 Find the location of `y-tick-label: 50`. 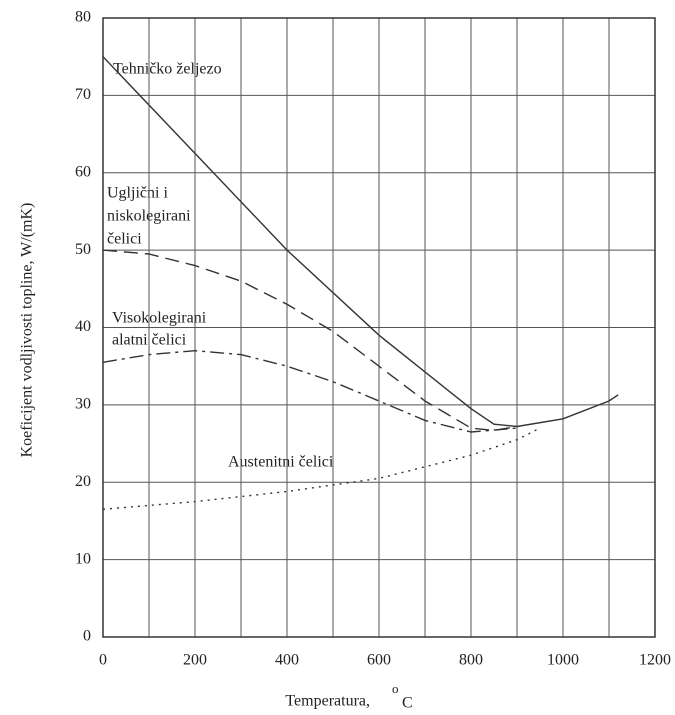

y-tick-label: 50 is located at coordinates (83, 249).